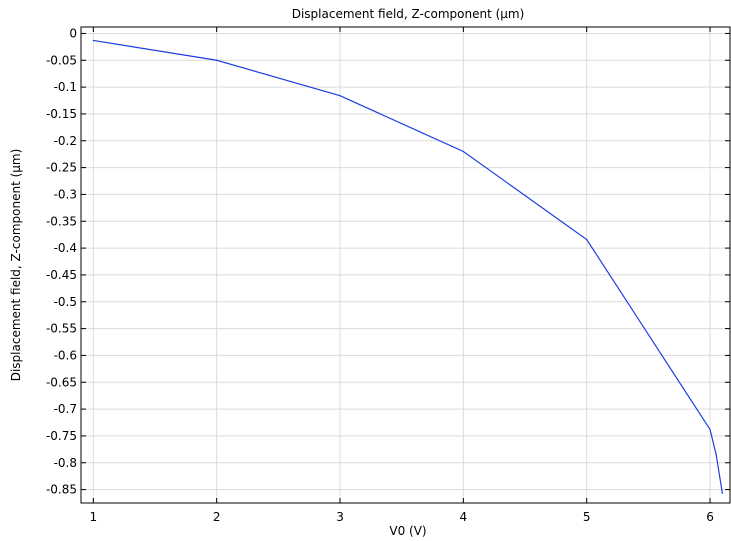 The width and height of the screenshot is (731, 541). Describe the element at coordinates (73, 33) in the screenshot. I see `y-tick-label: 0` at that location.